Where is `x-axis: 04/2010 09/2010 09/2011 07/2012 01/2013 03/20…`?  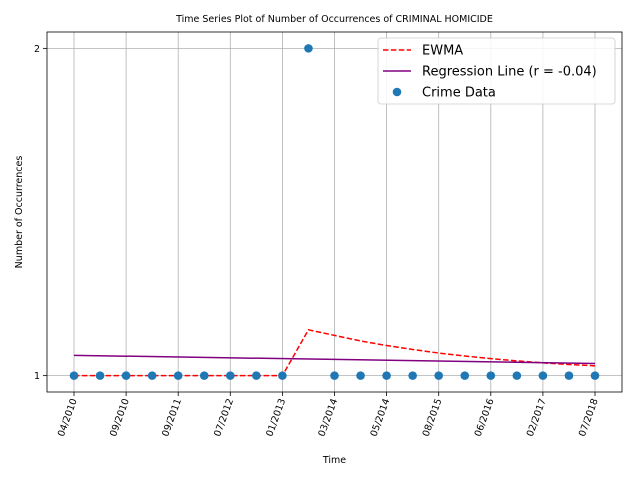 x-axis: 04/2010 09/2010 09/2011 07/2012 01/2013 03/20… is located at coordinates (328, 415).